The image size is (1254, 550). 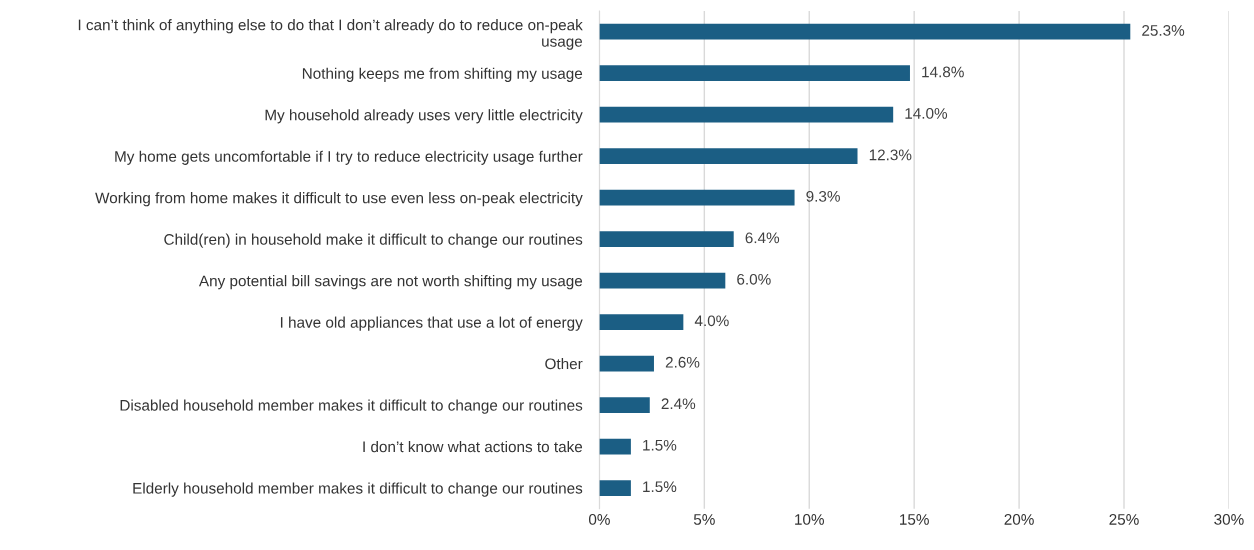 I want to click on y-tick-label: My household already uses very little electricity, so click(x=424, y=116).